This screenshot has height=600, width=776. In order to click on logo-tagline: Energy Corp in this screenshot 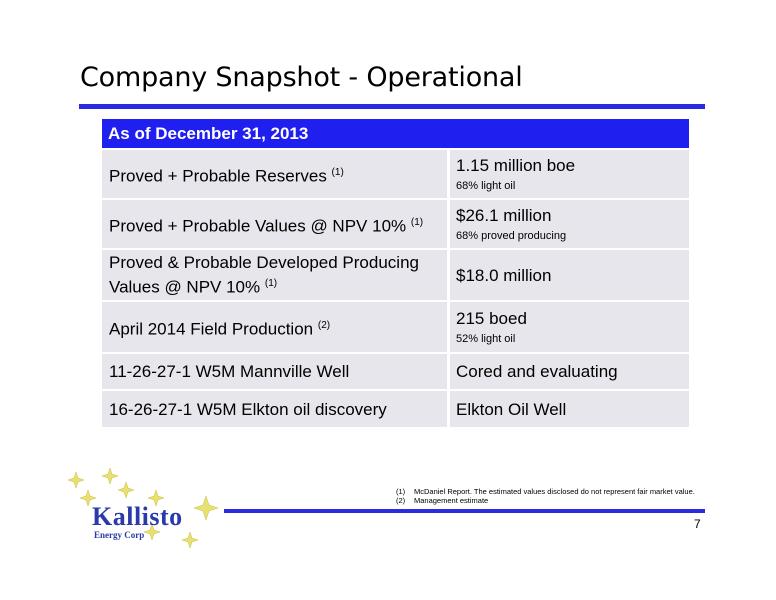, I will do `click(119, 535)`.